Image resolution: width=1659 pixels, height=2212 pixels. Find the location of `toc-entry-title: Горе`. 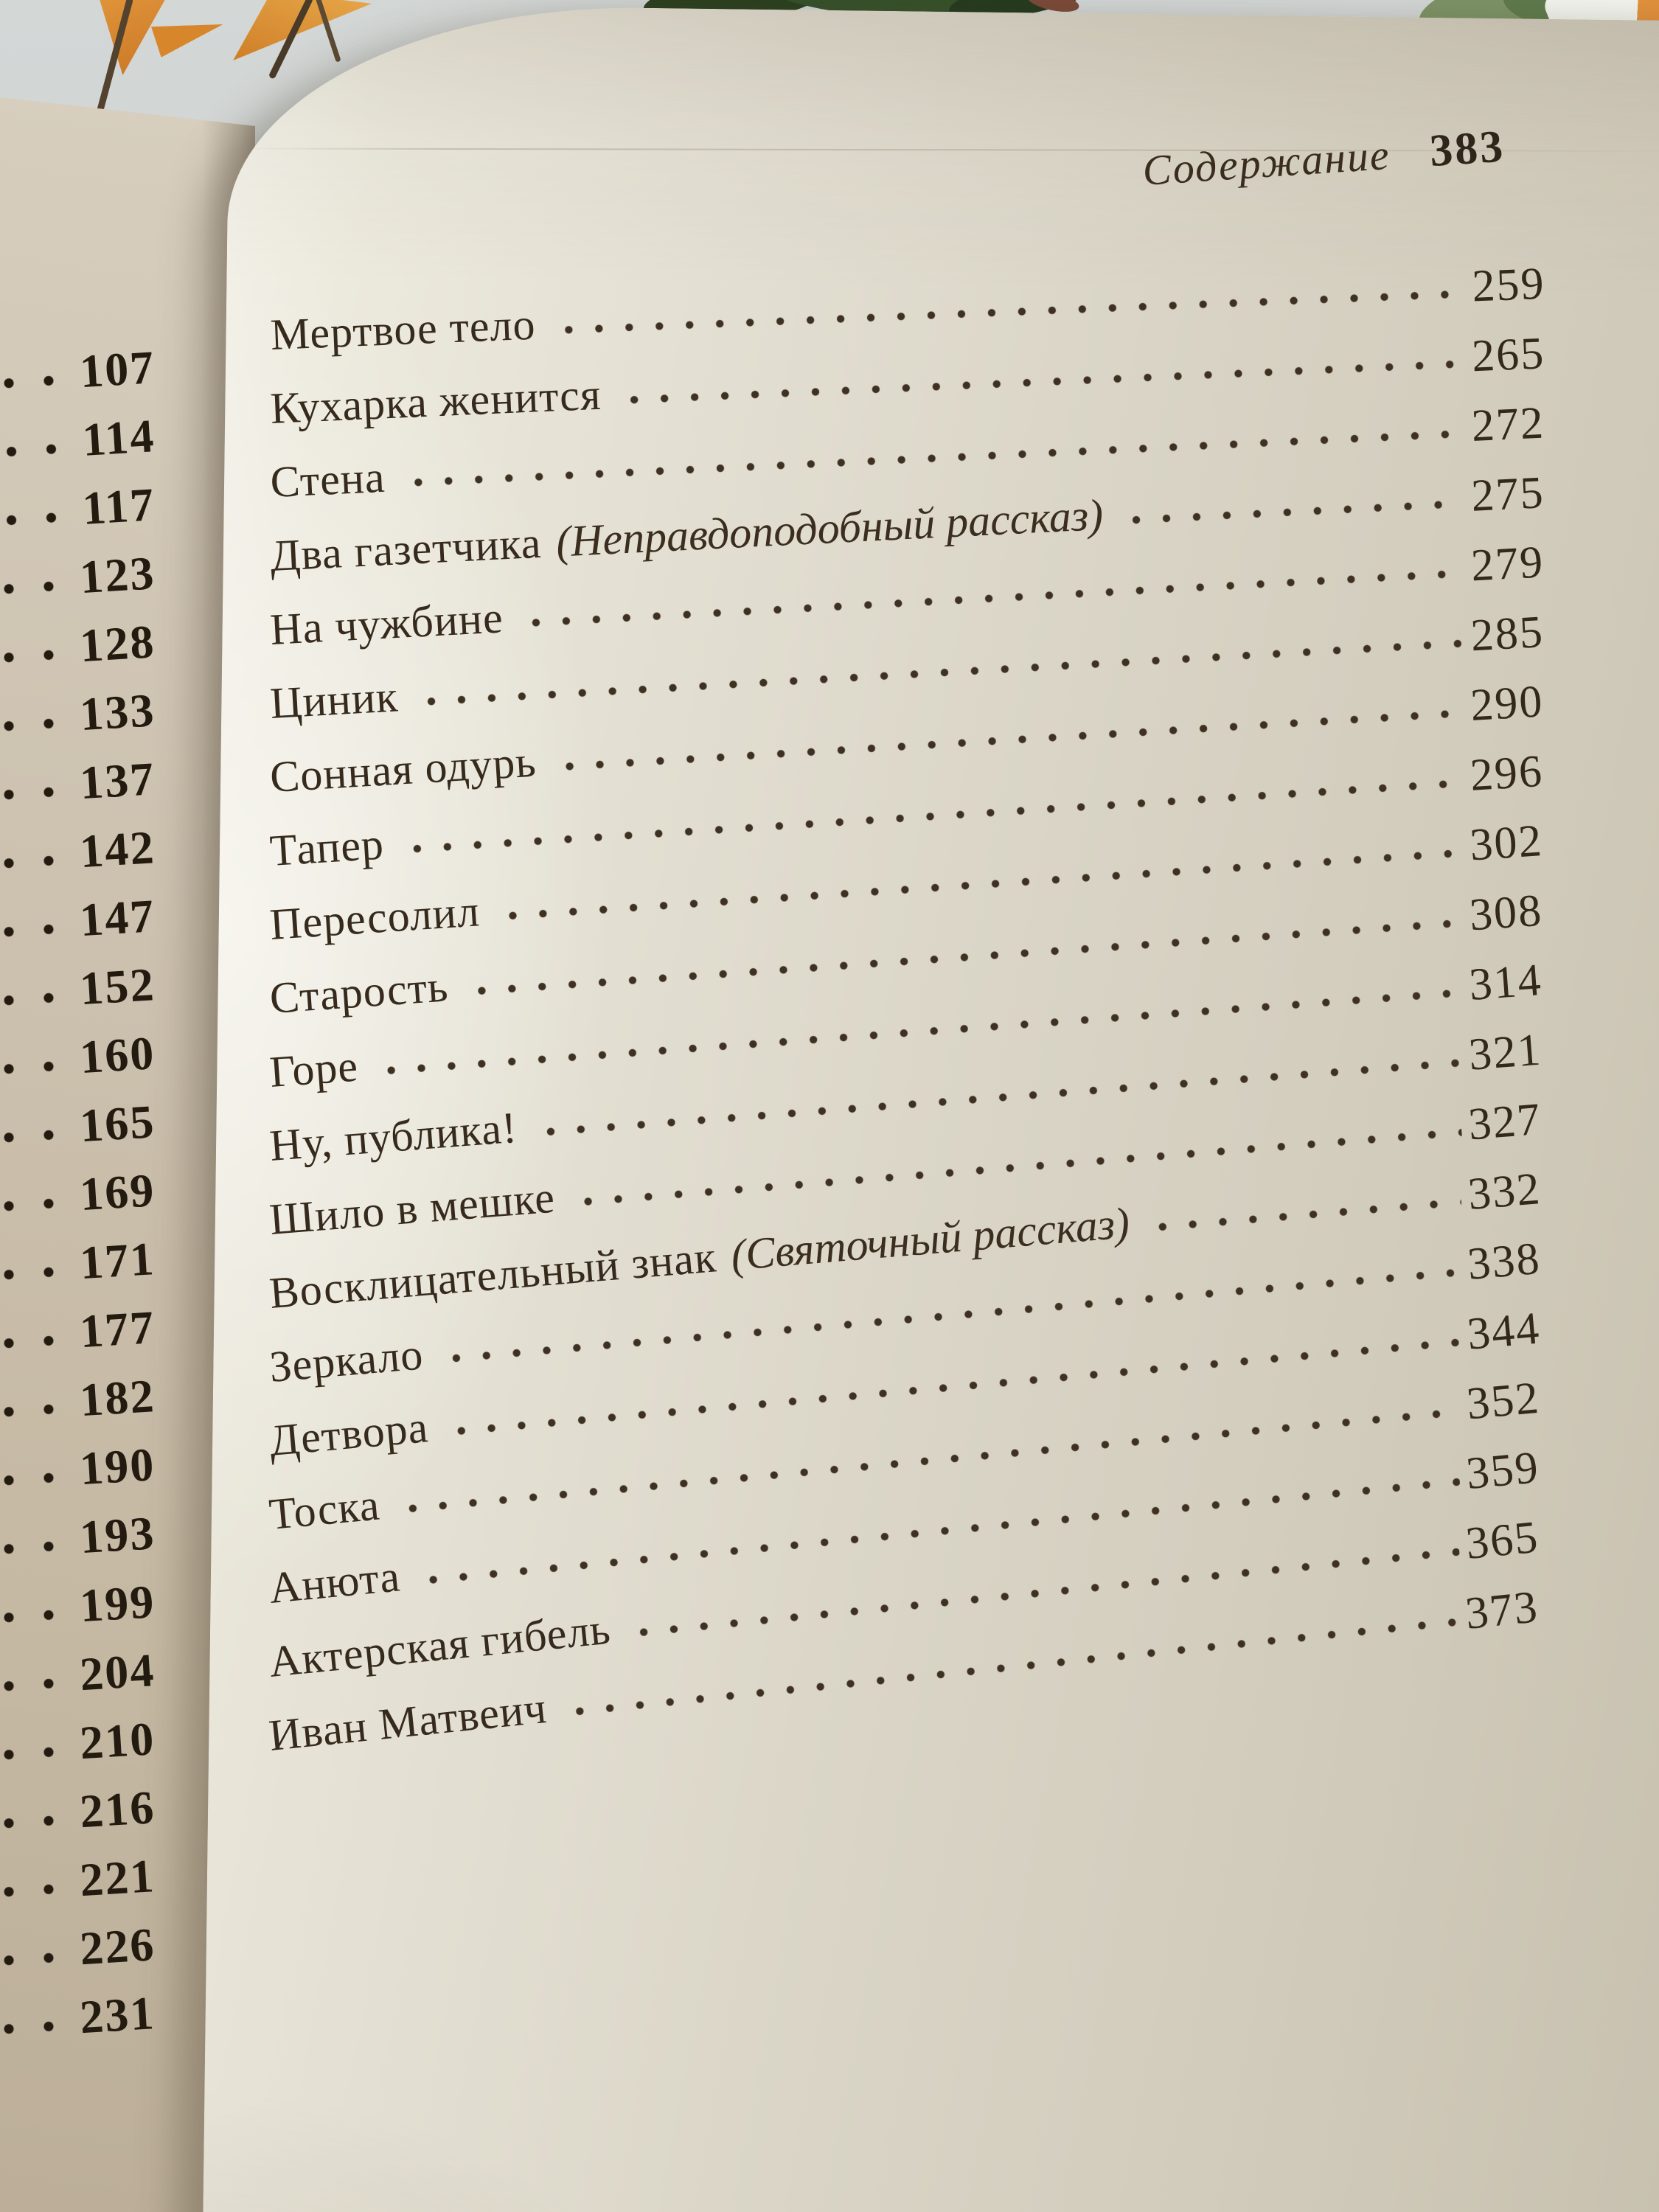

toc-entry-title: Горе is located at coordinates (314, 1068).